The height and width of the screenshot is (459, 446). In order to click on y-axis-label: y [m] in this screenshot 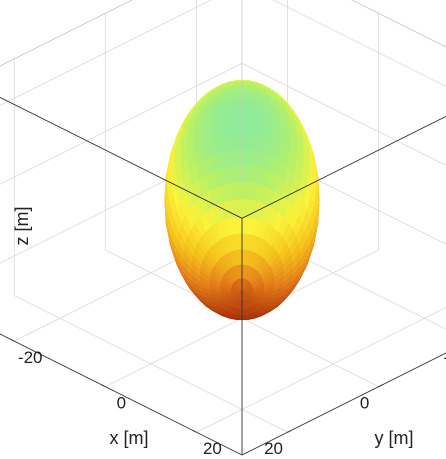, I will do `click(394, 438)`.